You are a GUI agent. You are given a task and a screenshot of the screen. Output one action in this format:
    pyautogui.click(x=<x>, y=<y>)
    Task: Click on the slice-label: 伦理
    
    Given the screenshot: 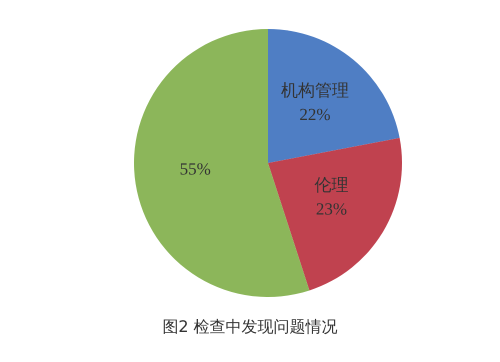 What is the action you would take?
    pyautogui.click(x=331, y=185)
    